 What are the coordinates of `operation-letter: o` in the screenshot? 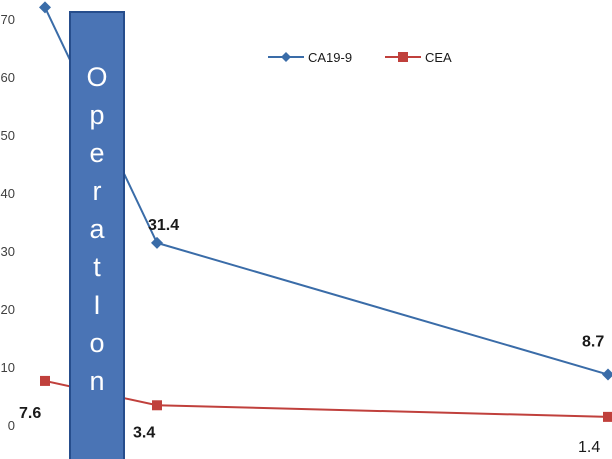 It's located at (96, 343).